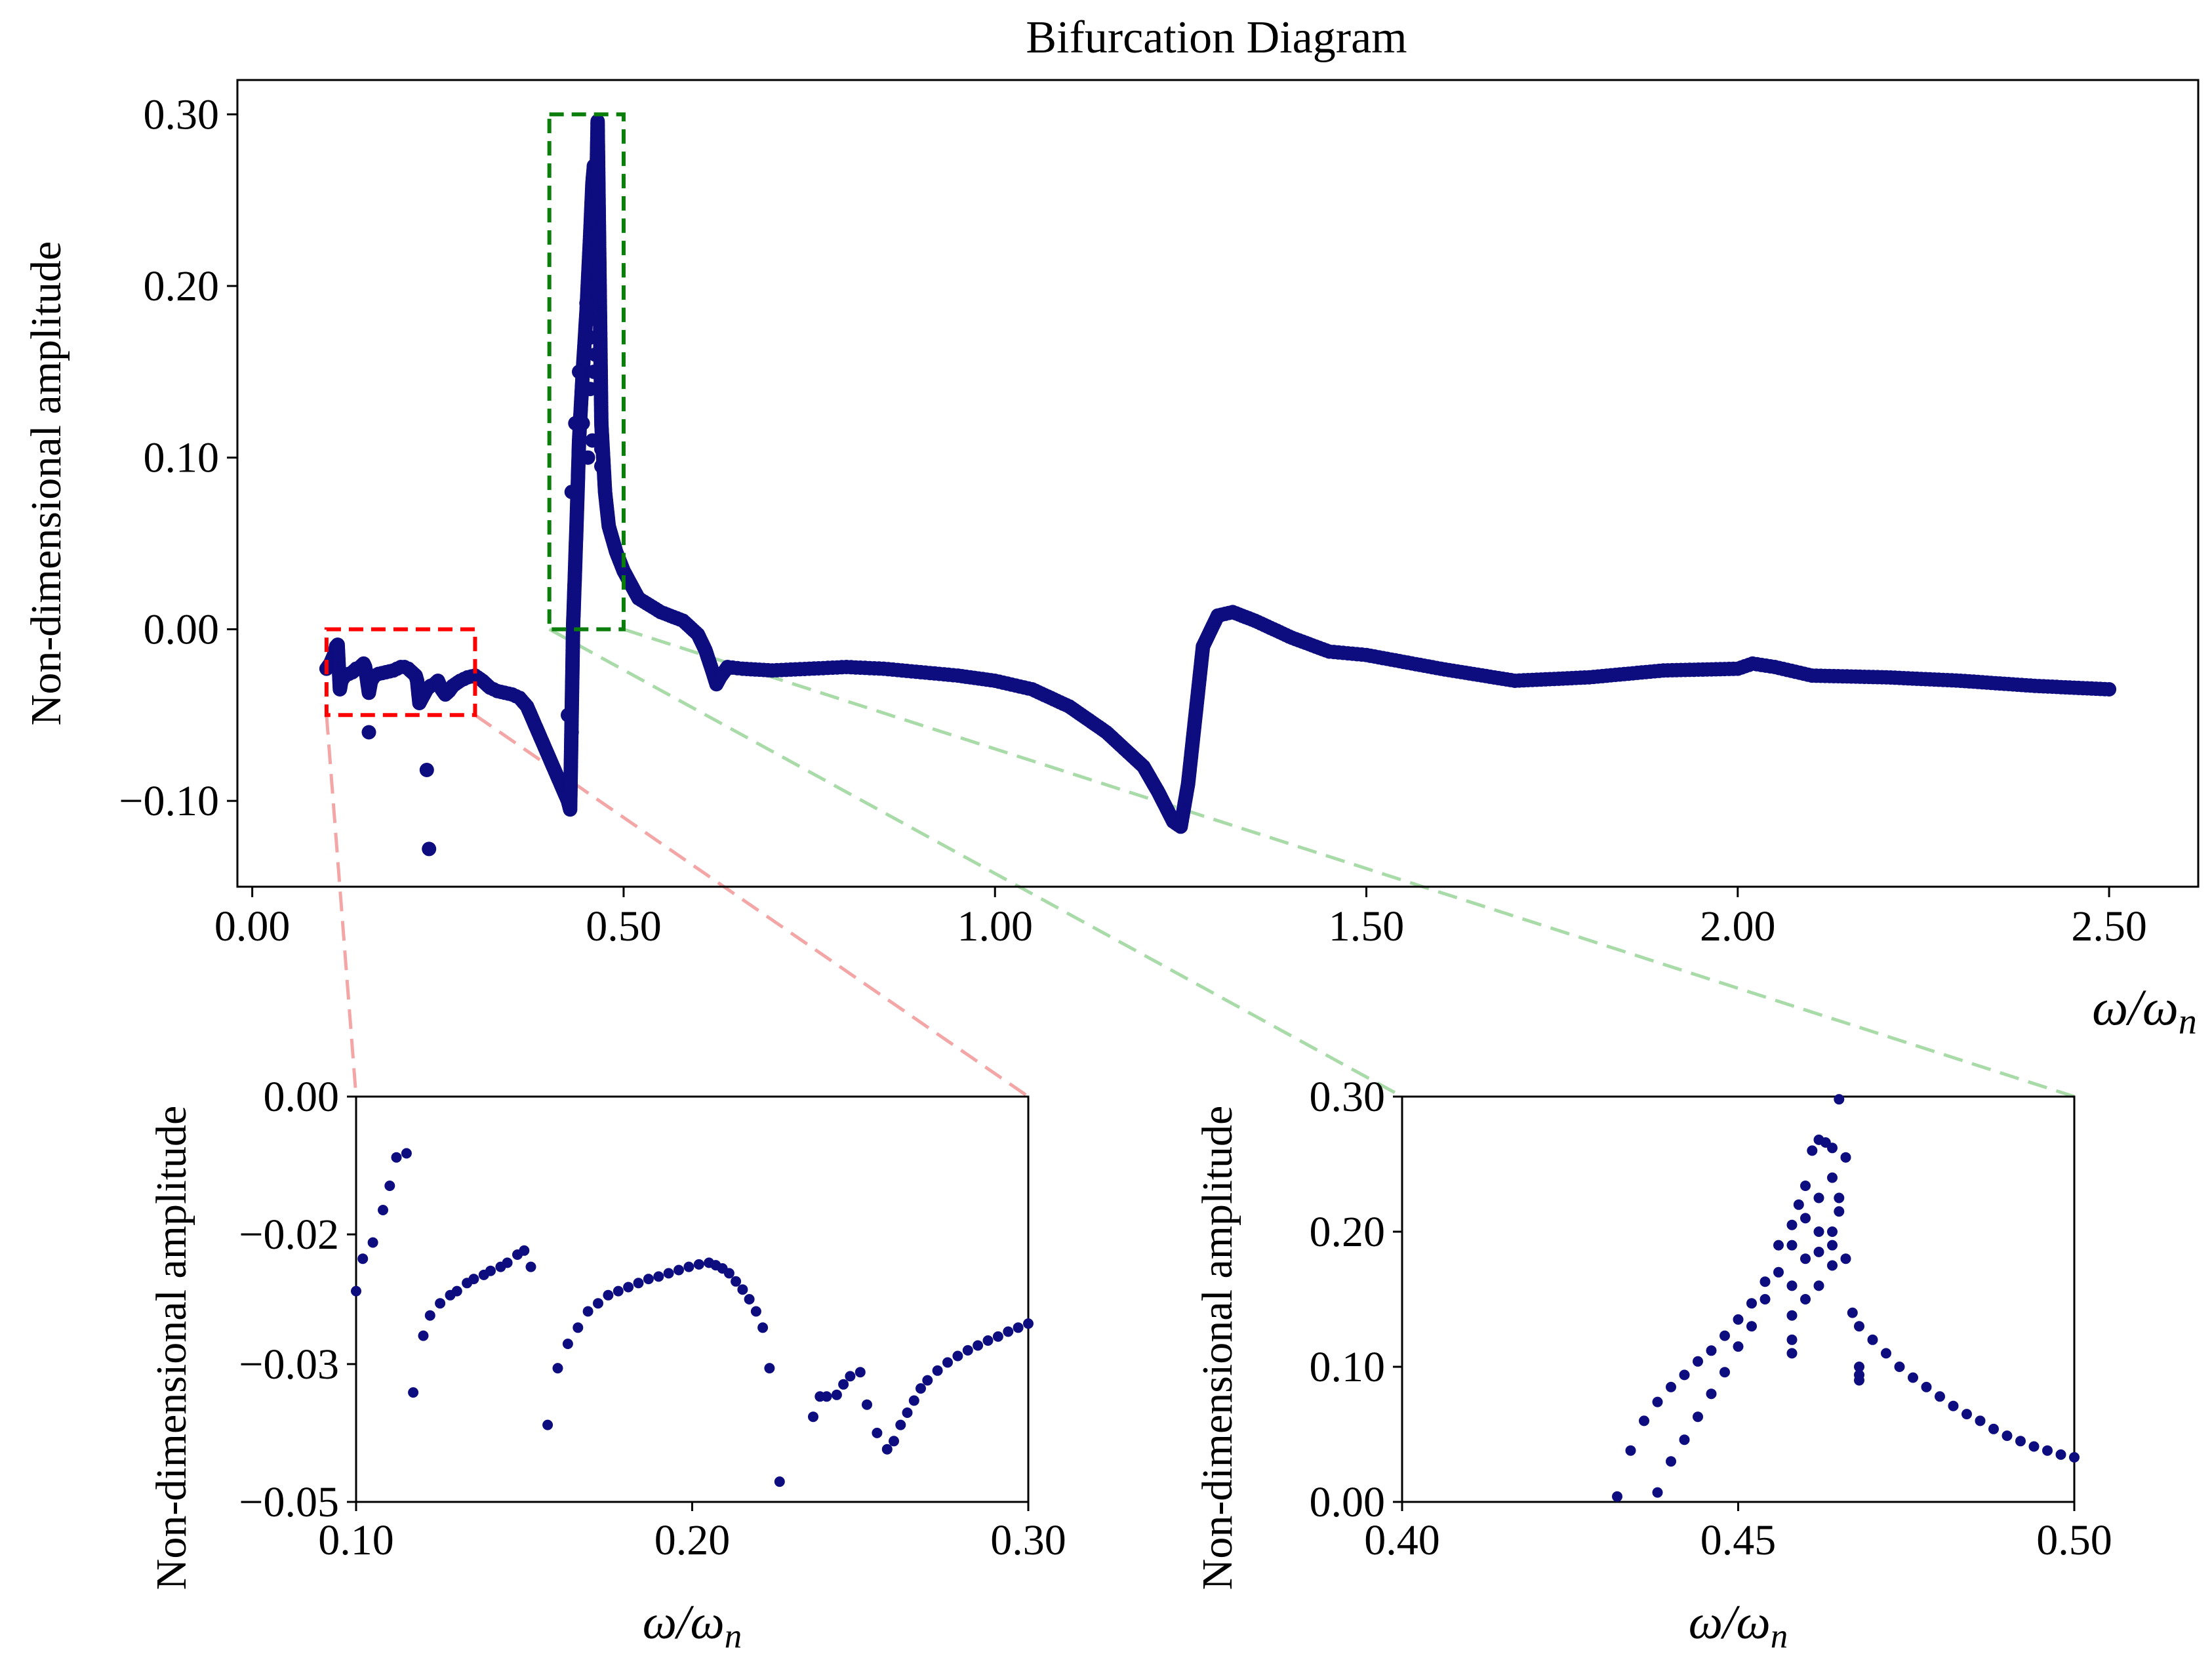  Describe the element at coordinates (2188, 1021) in the screenshot. I see `main-xlabel-subscript: n` at that location.